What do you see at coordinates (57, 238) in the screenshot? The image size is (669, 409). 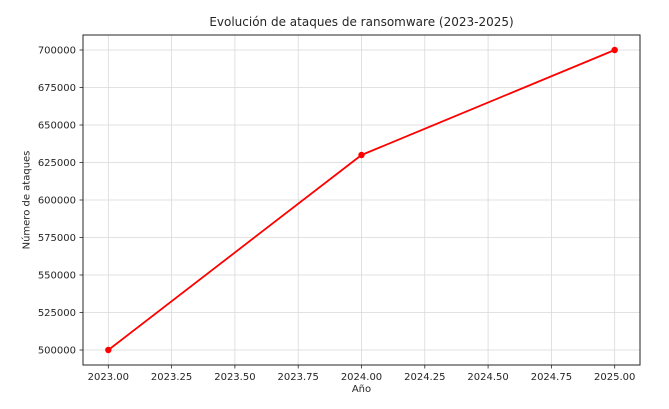 I see `y-tick-label: 575000` at bounding box center [57, 238].